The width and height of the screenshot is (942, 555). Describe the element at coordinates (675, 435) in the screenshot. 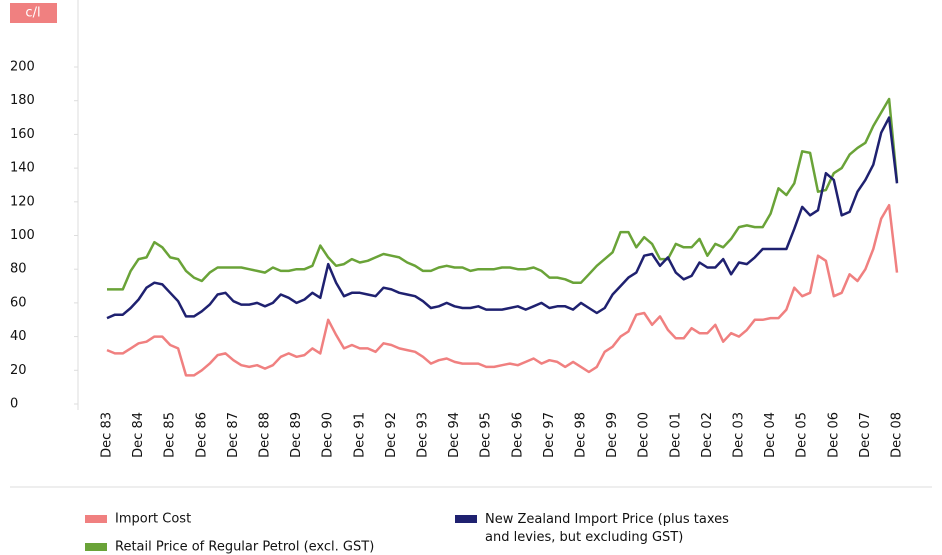

I see `x-tick-label: Dec 01` at that location.